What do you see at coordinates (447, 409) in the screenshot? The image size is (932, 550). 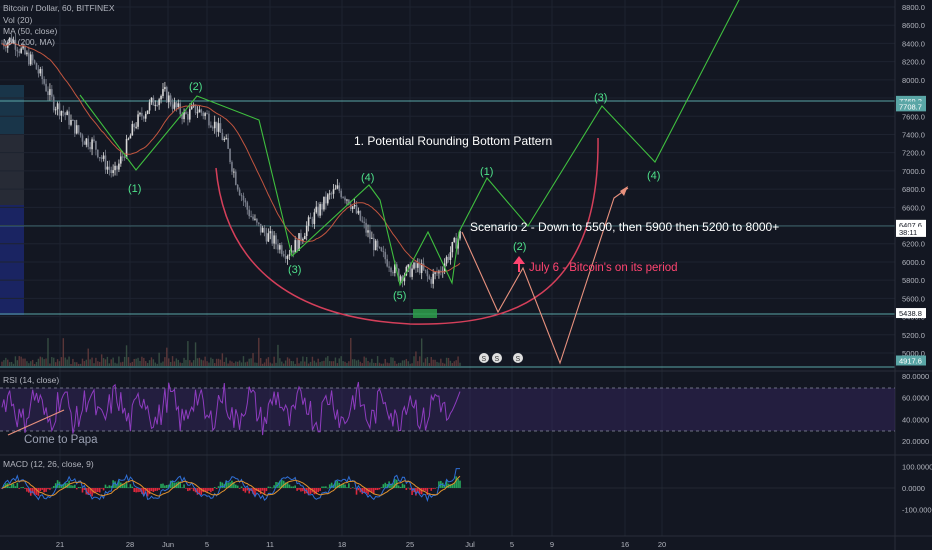 I see `rsi-band` at bounding box center [447, 409].